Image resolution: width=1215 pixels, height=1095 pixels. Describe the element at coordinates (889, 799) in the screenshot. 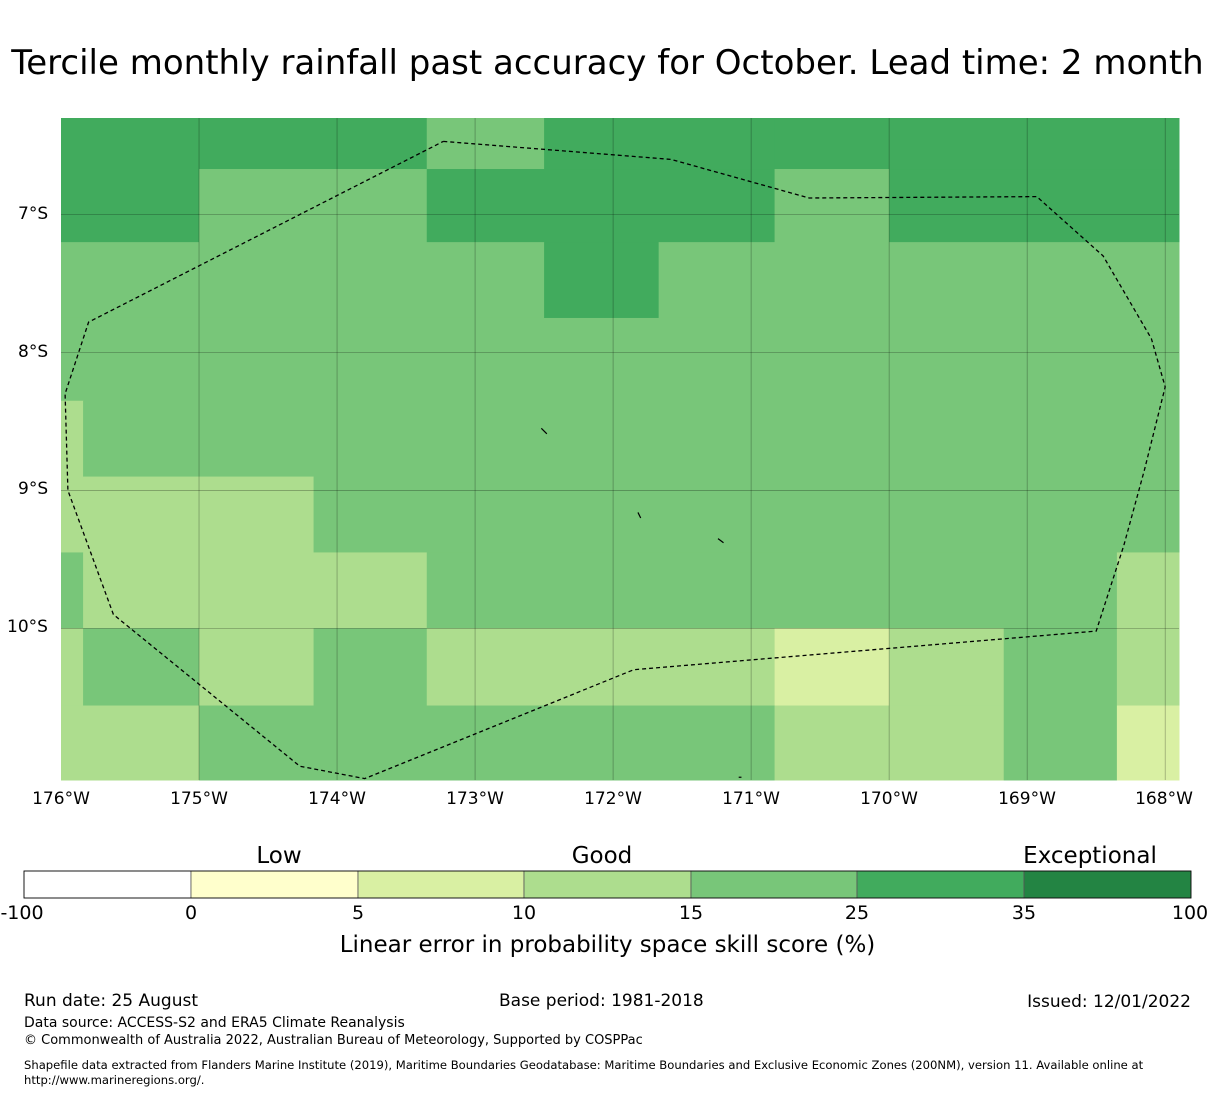

I see `lon-label-170w: 170°W` at that location.